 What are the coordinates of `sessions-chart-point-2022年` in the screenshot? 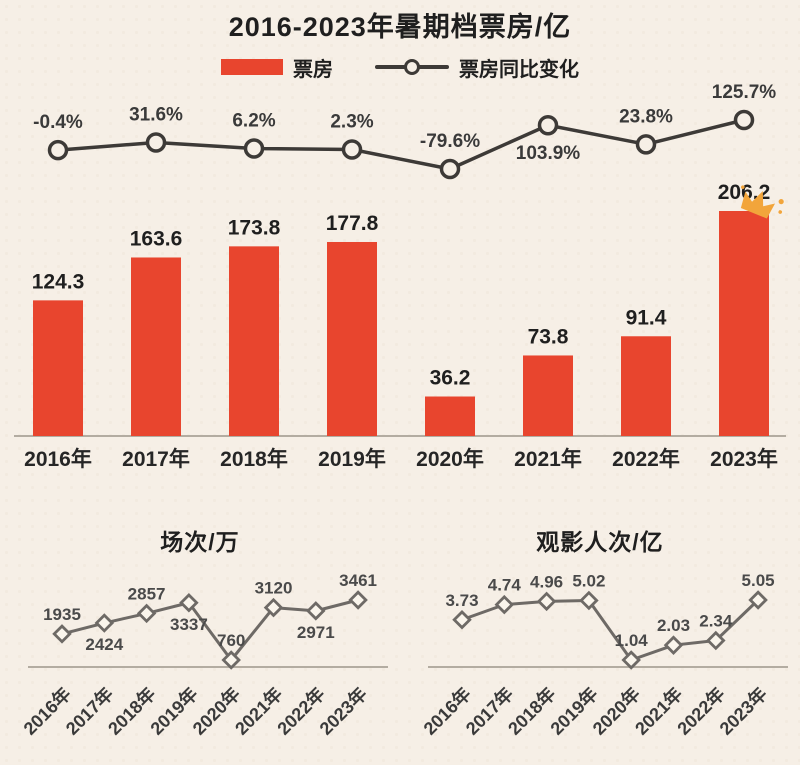 It's located at (316, 611).